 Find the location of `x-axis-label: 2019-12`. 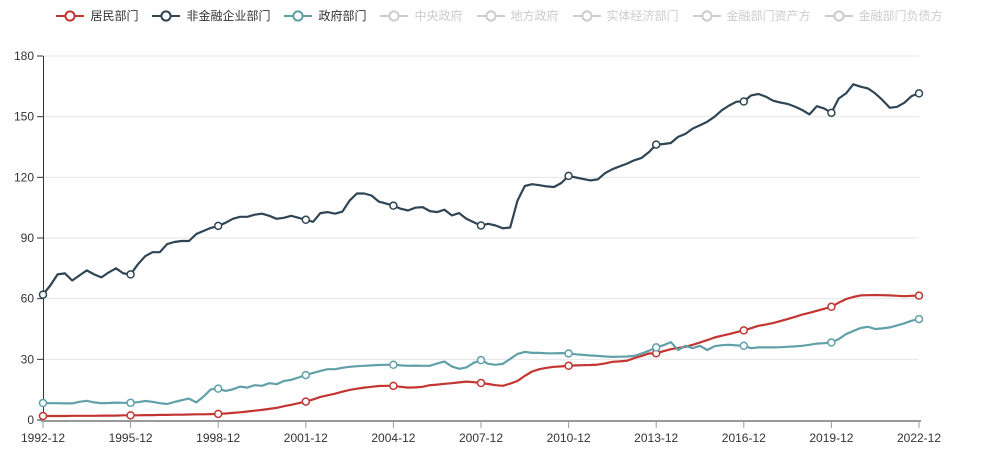

x-axis-label: 2019-12 is located at coordinates (831, 438).